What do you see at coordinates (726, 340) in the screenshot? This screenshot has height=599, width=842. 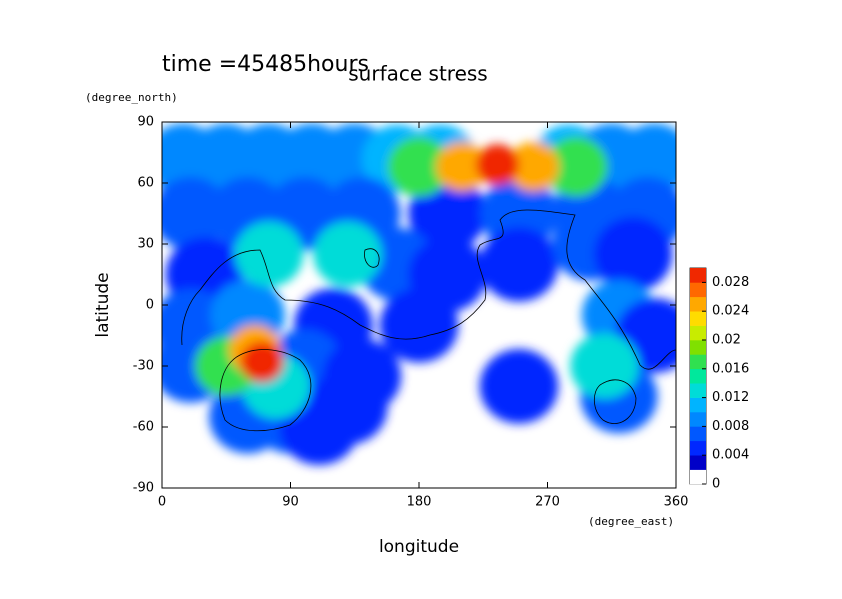 I see `colorbar-tick-label: 0.02` at bounding box center [726, 340].